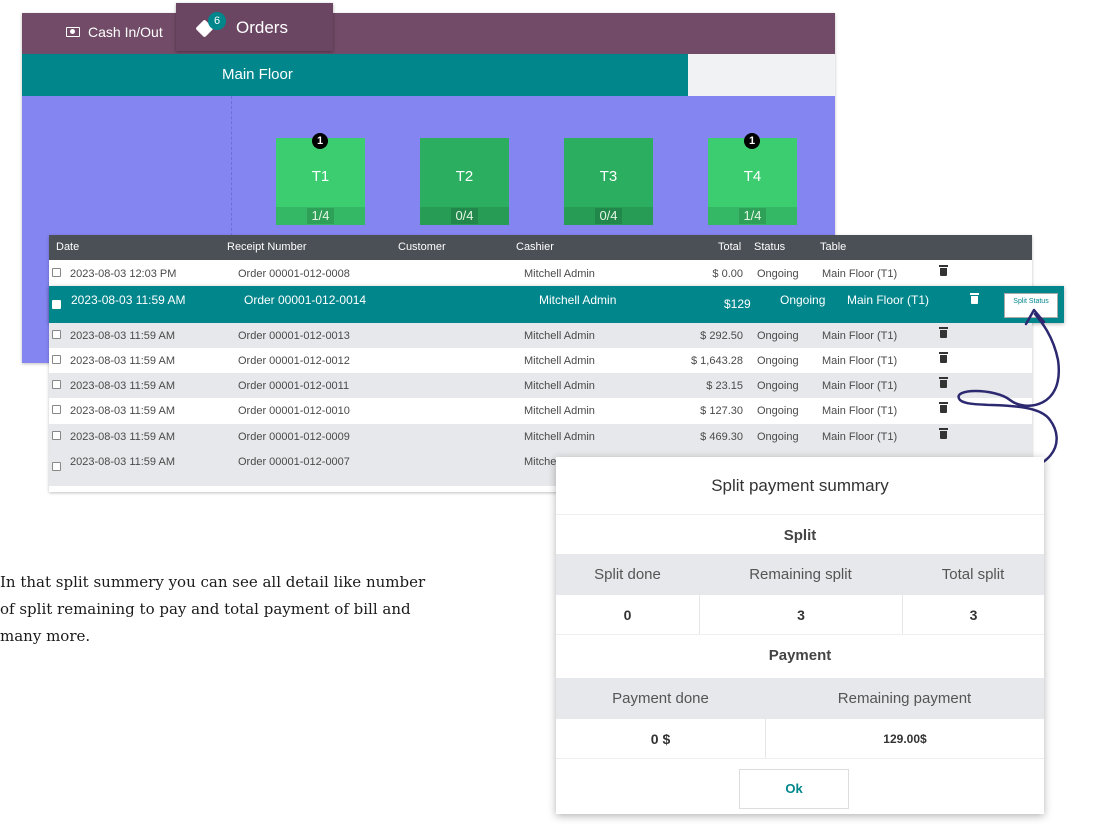 The height and width of the screenshot is (832, 1113). I want to click on split-section-title: Split, so click(800, 535).